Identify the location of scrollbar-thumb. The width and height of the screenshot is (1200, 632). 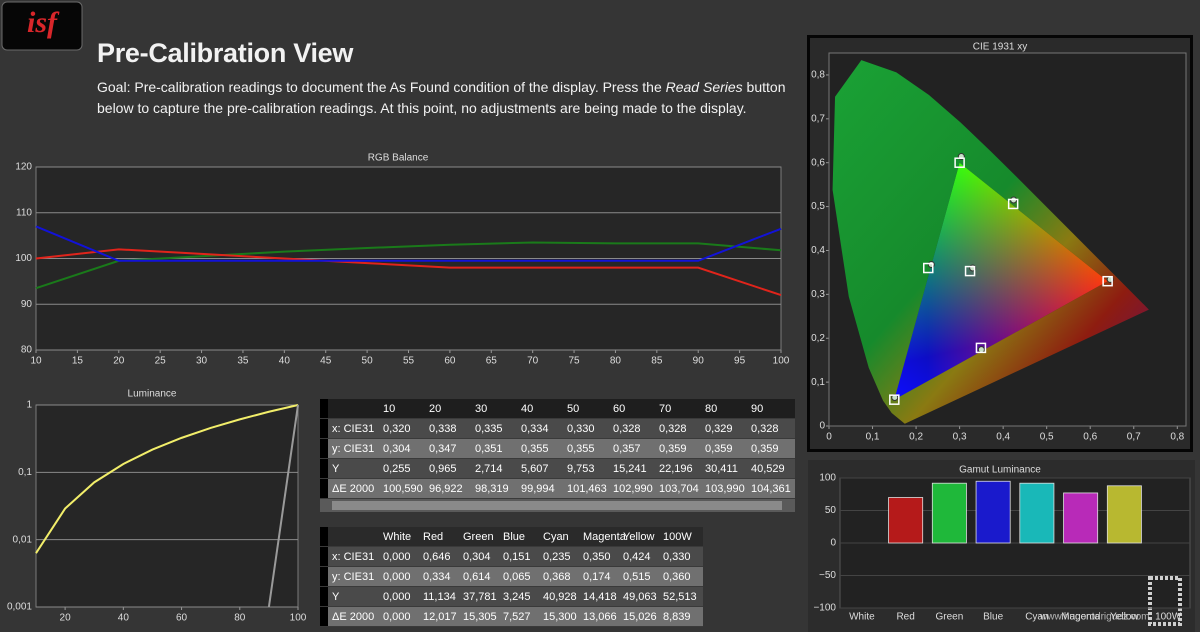
(557, 505).